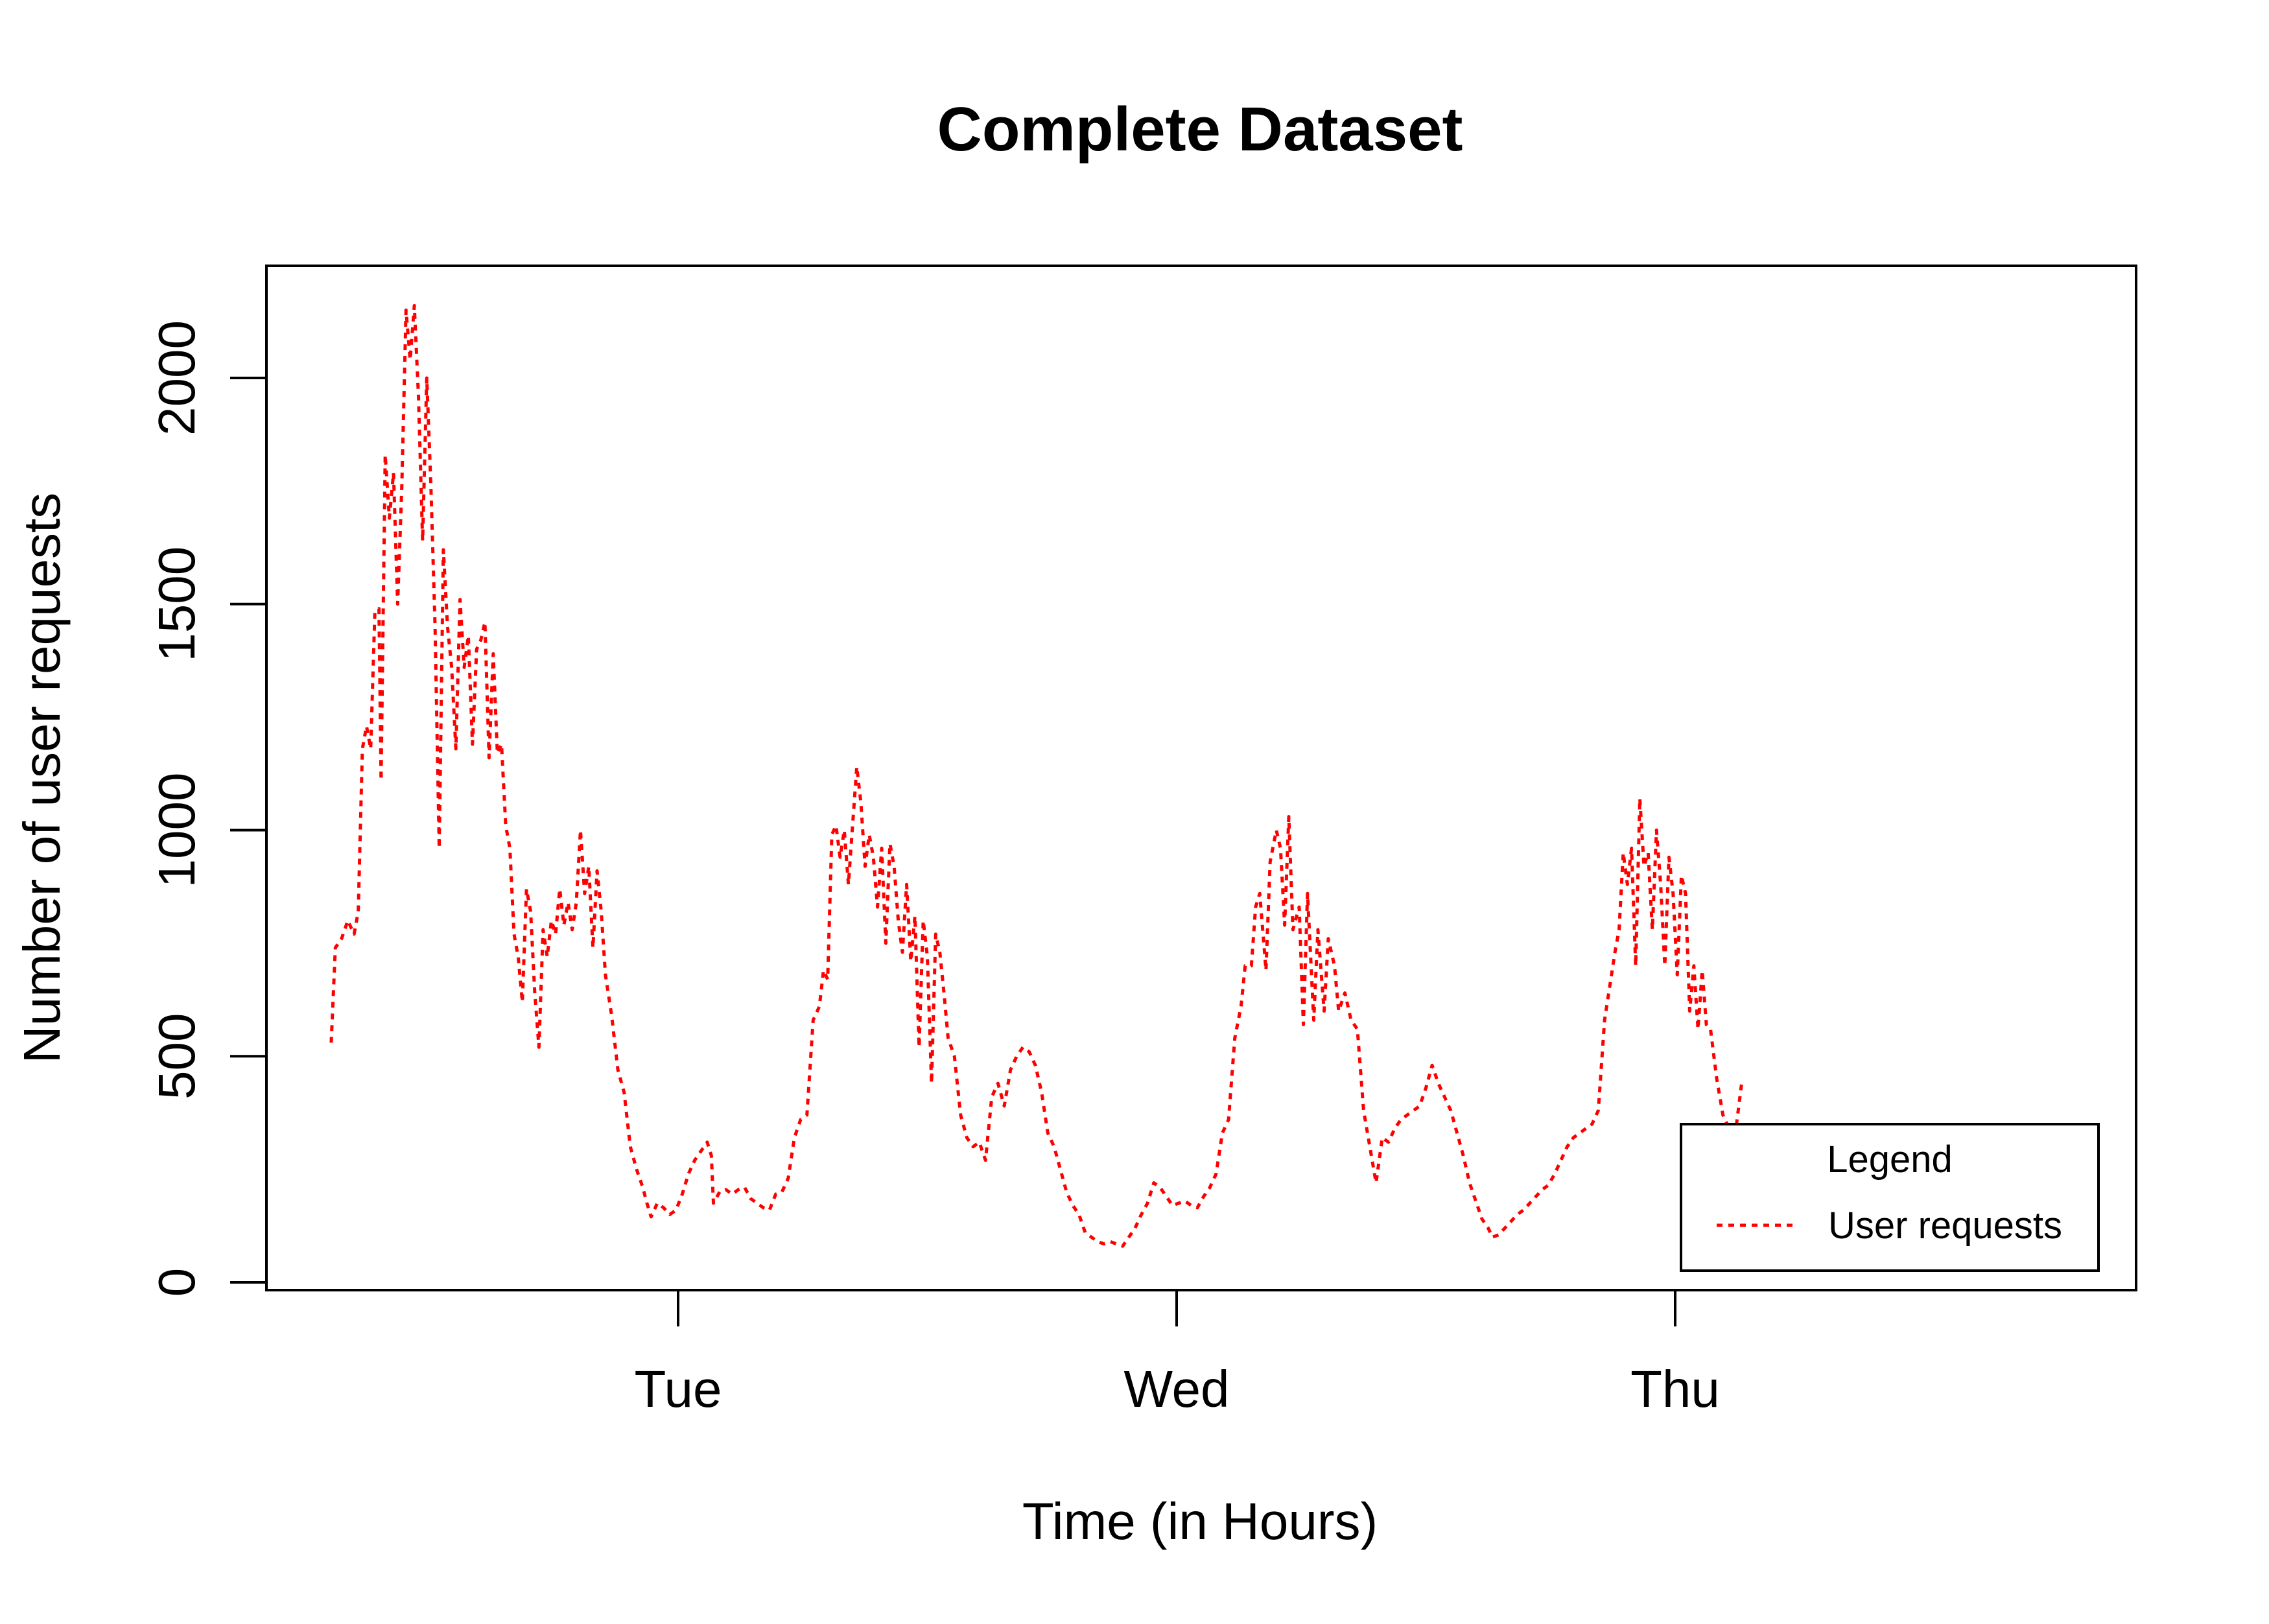  I want to click on y-axis: 0 500 1000 1500 2000, so click(208, 809).